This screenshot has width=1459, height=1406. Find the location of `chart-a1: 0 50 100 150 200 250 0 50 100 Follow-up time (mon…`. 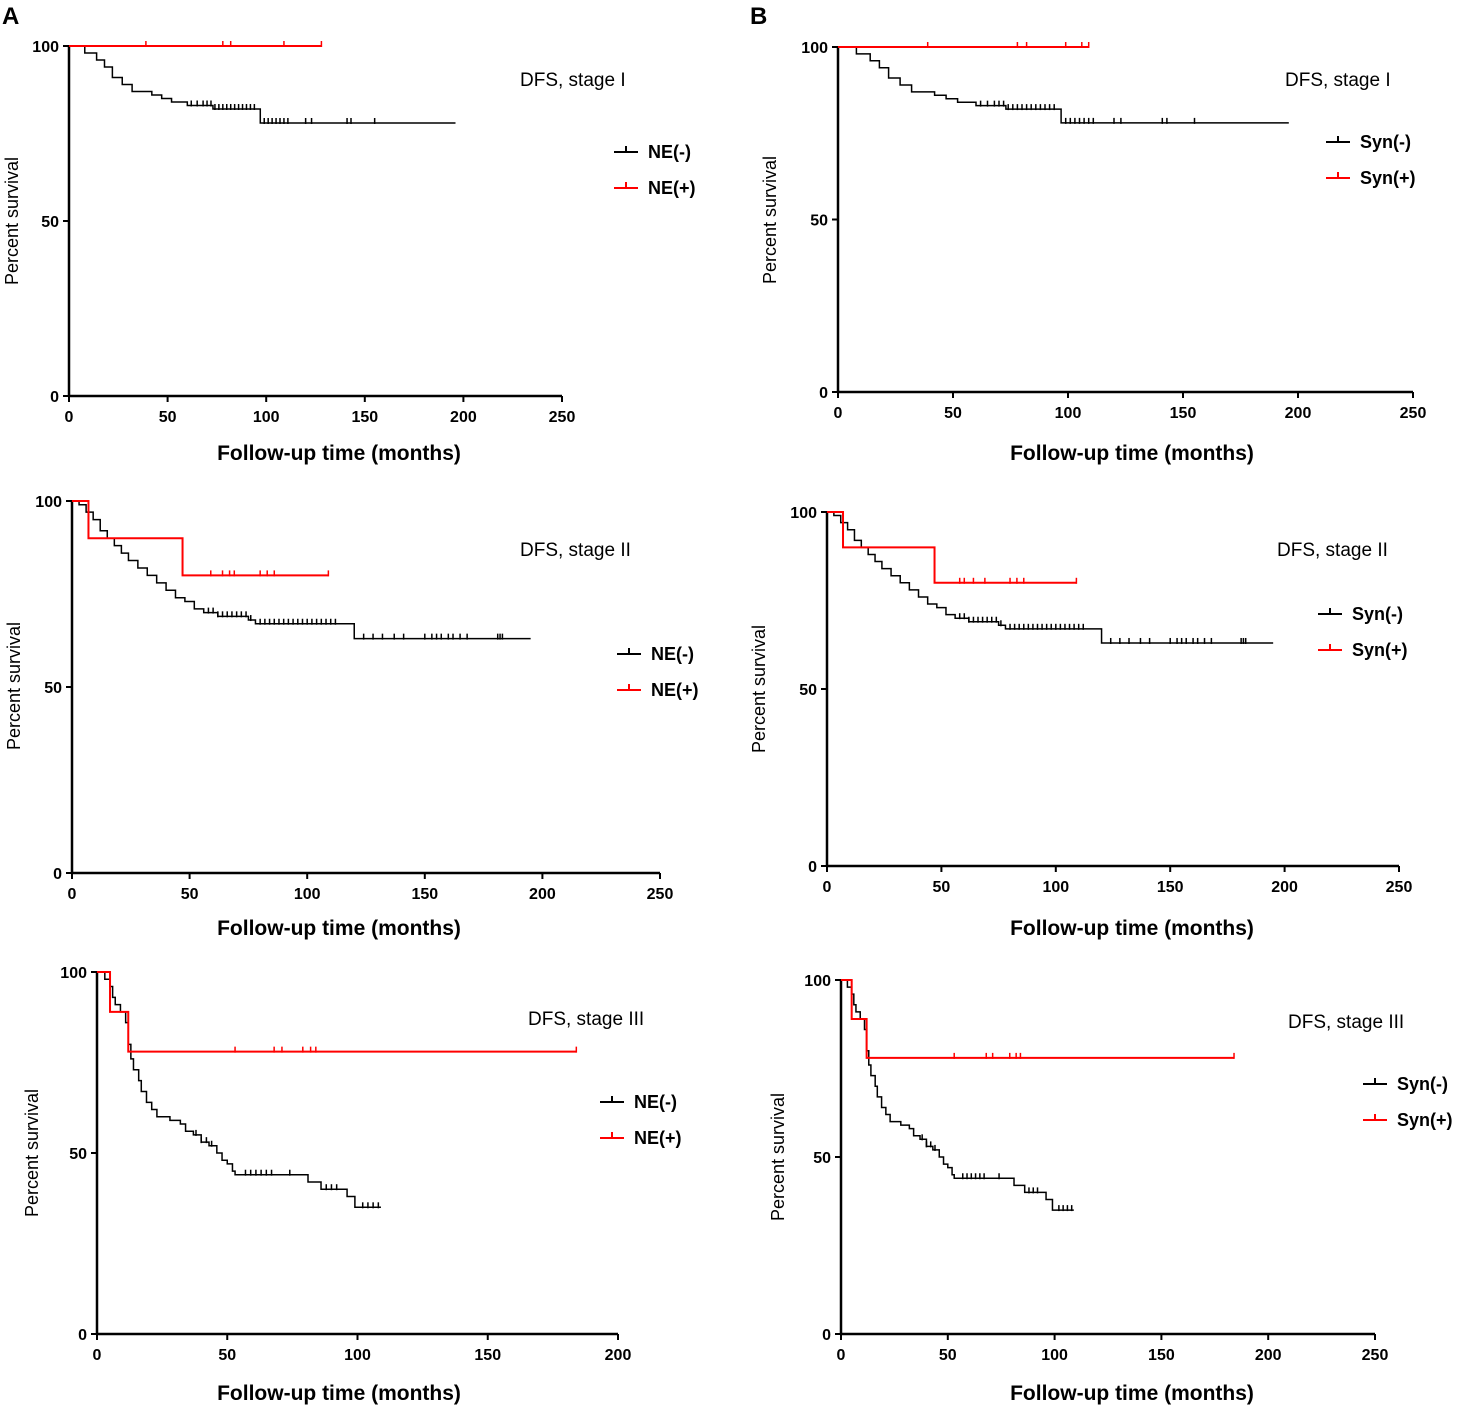

chart-a1: 0 50 100 150 200 250 0 50 100 Follow-up time (mon… is located at coordinates (349, 252).